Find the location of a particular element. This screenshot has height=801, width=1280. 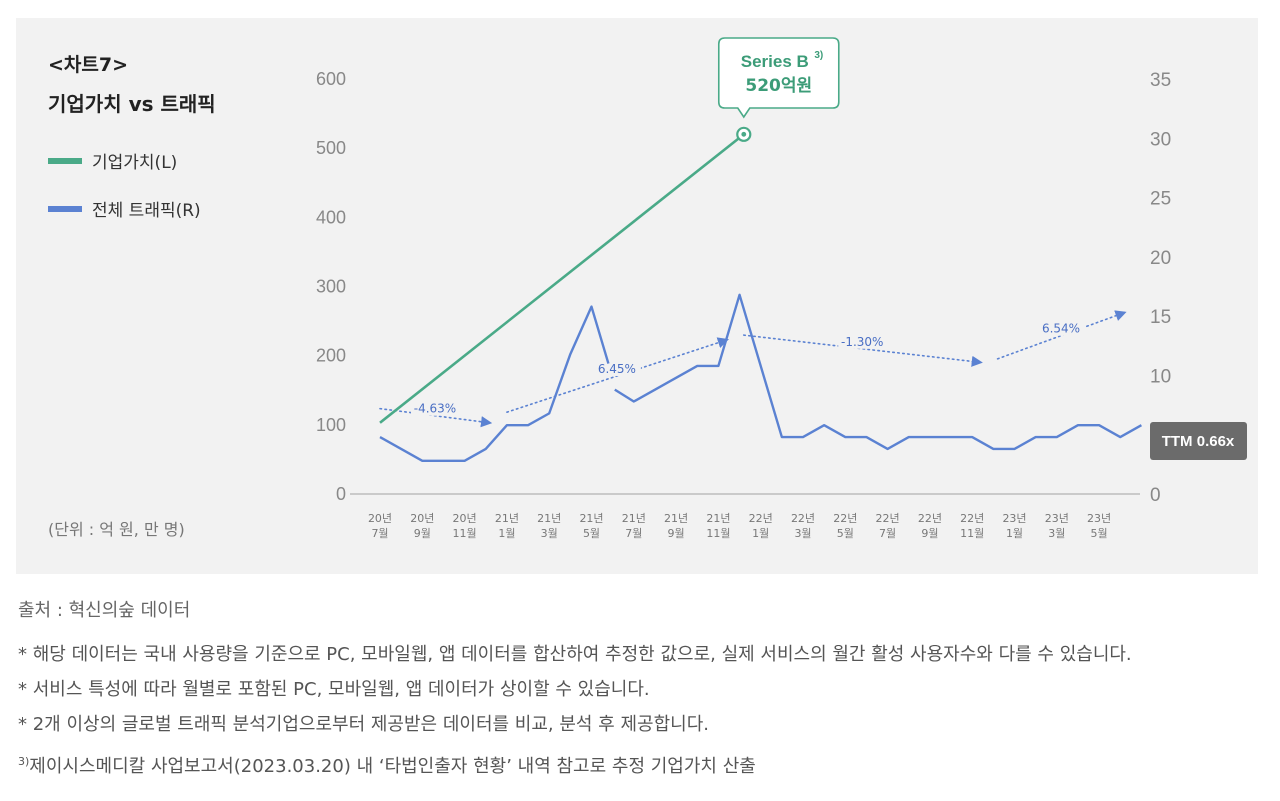

x-tick-label: 22년 7월 is located at coordinates (888, 526).